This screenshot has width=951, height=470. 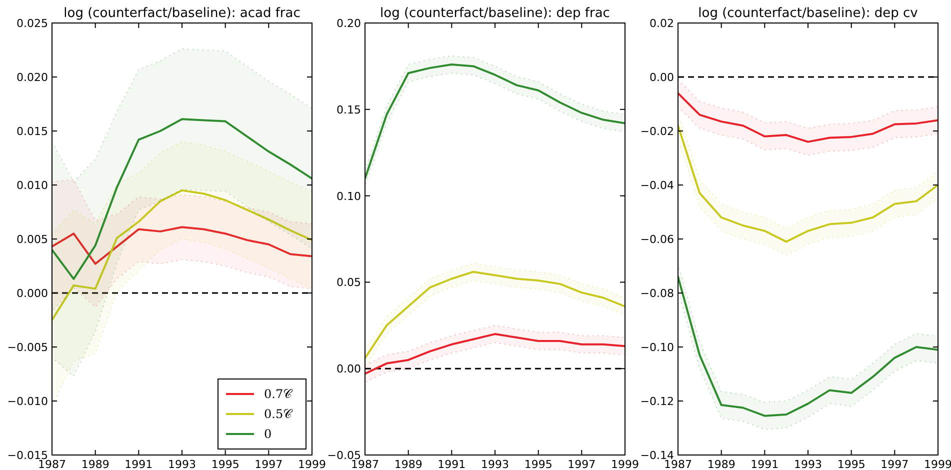 I want to click on y-tick-label: 0.015, so click(x=32, y=131).